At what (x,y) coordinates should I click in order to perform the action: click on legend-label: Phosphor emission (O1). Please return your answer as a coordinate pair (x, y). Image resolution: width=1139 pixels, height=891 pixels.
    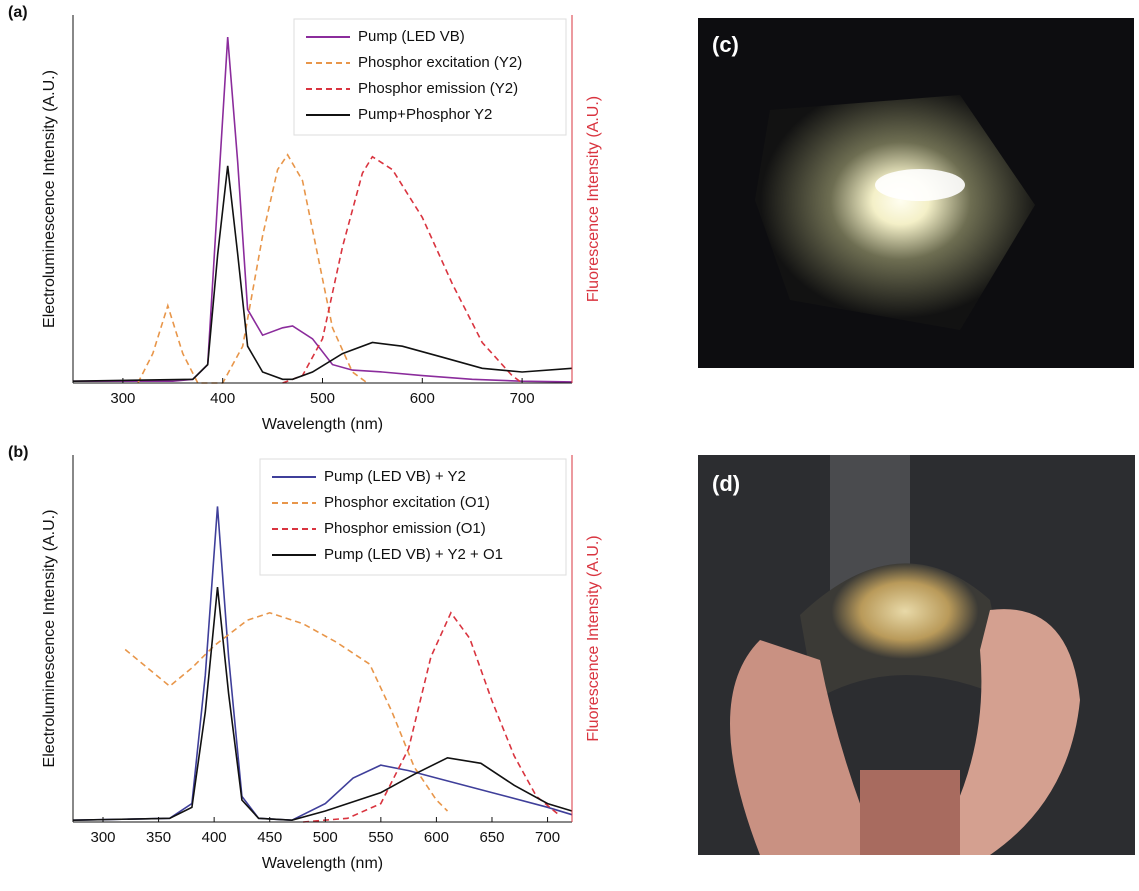
    Looking at the image, I should click on (405, 528).